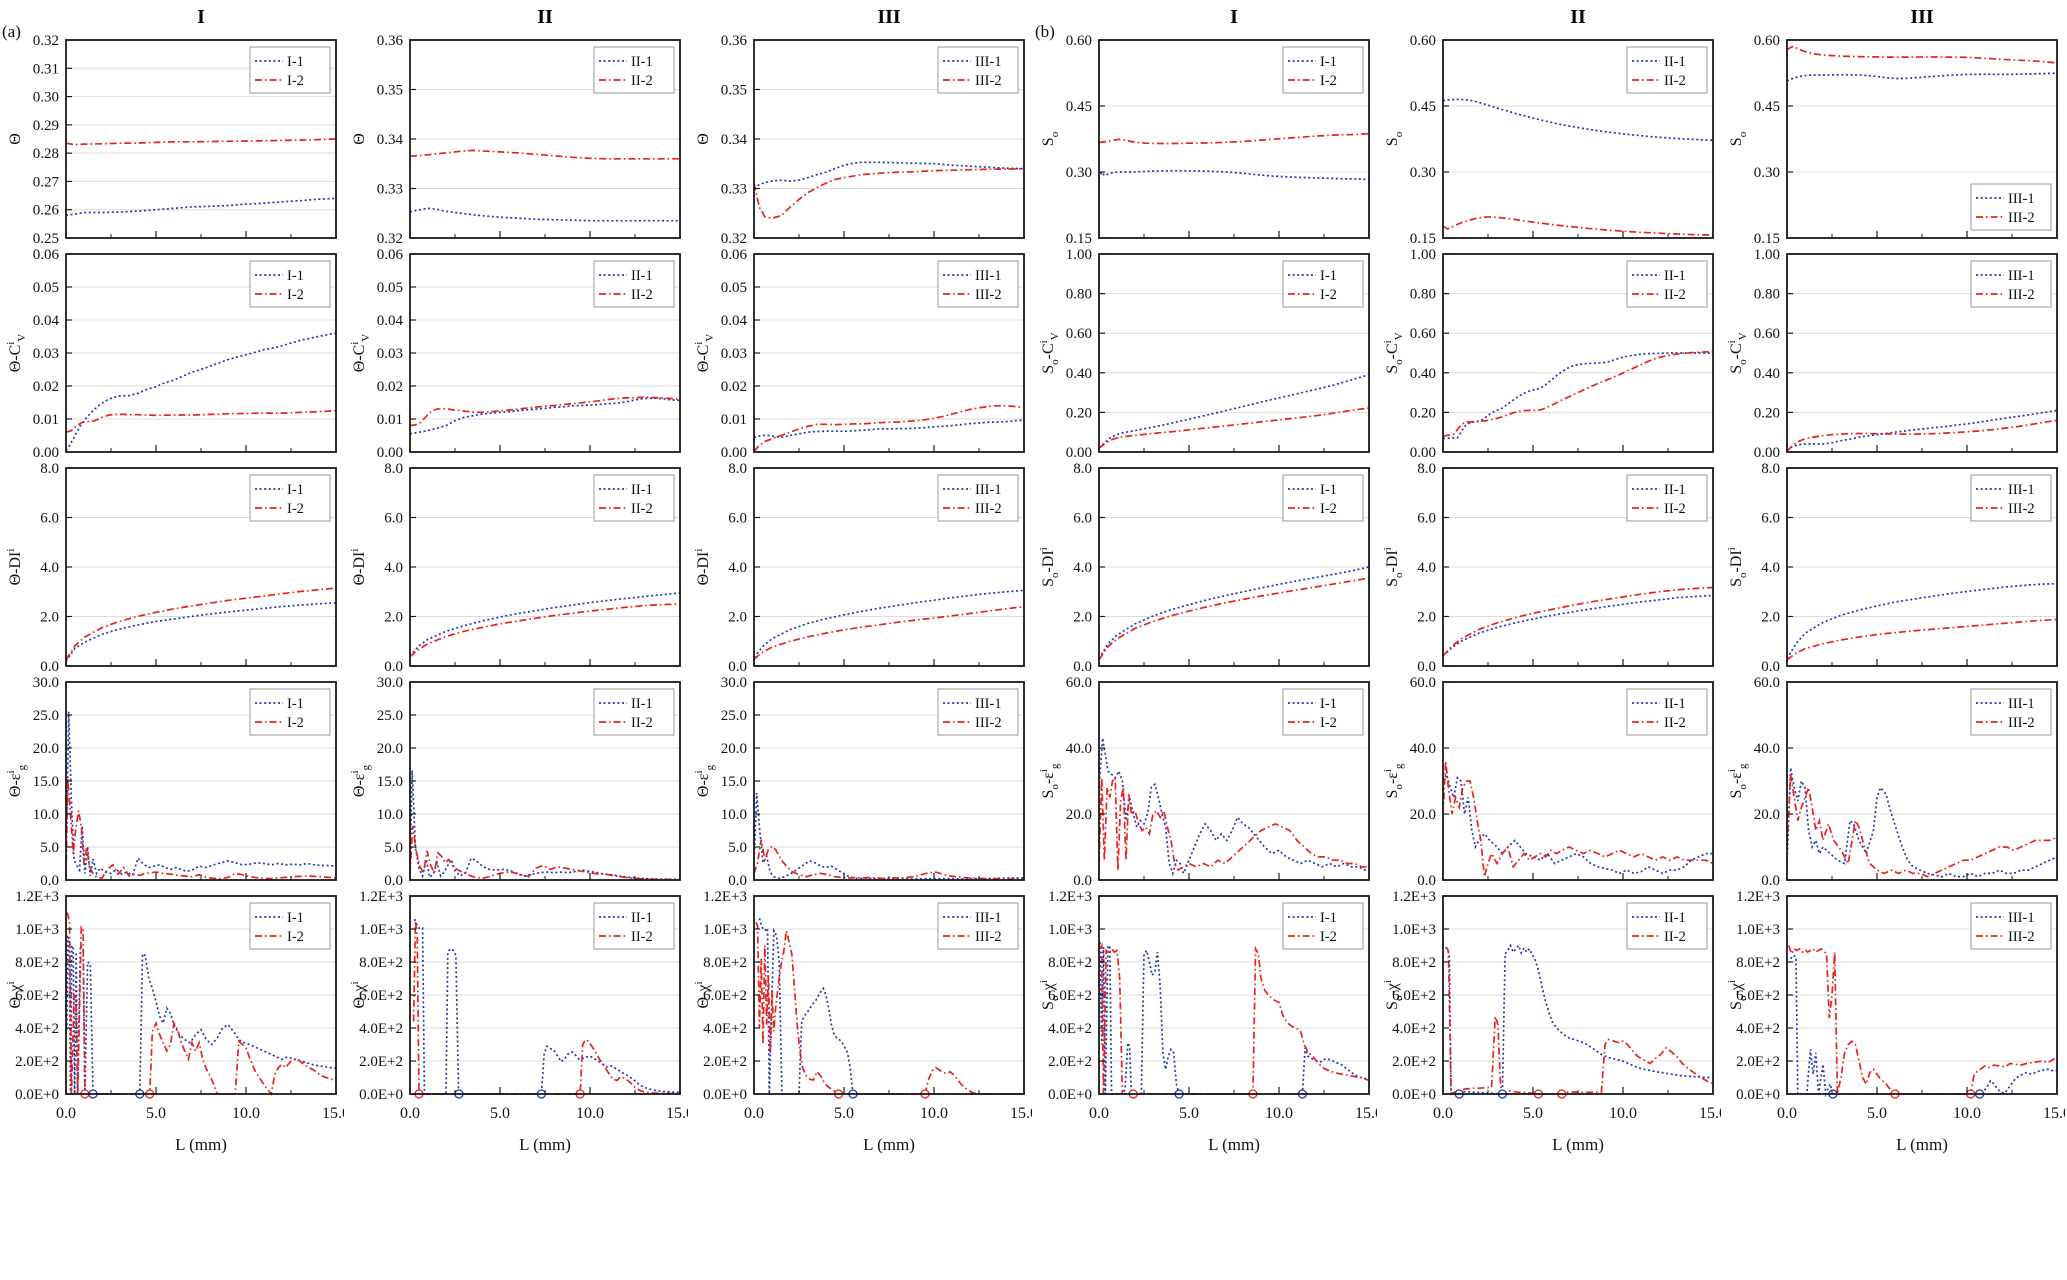 The height and width of the screenshot is (1280, 2067). What do you see at coordinates (358, 567) in the screenshot?
I see `y-axis-label: Θ-DIi` at bounding box center [358, 567].